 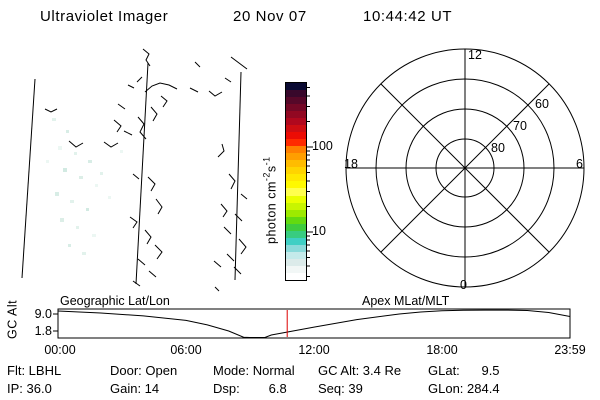 What do you see at coordinates (296, 181) in the screenshot?
I see `colorbar-gradient` at bounding box center [296, 181].